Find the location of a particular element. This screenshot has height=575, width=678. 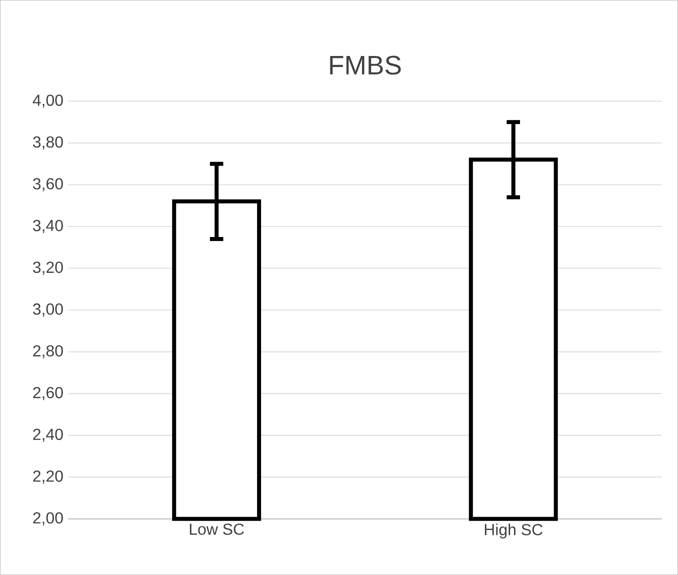

y-tick-label: 2,00 is located at coordinates (48, 519).